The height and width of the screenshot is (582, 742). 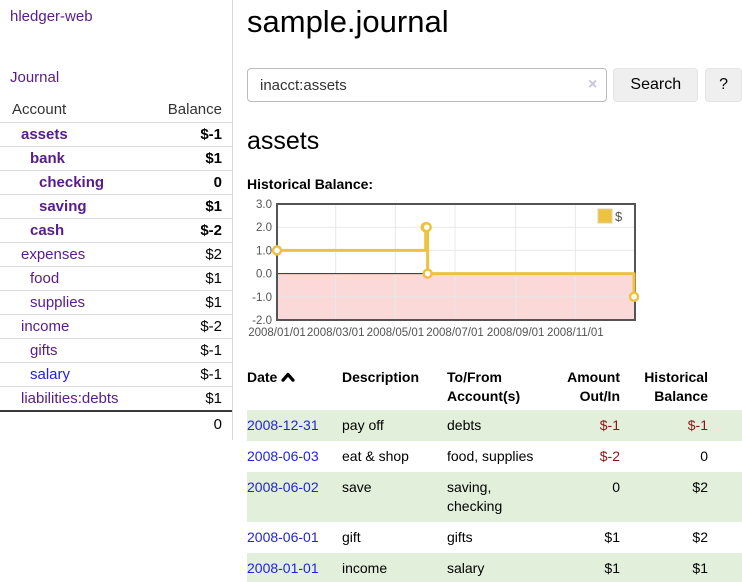 What do you see at coordinates (590, 425) in the screenshot?
I see `transaction-amount: $-1` at bounding box center [590, 425].